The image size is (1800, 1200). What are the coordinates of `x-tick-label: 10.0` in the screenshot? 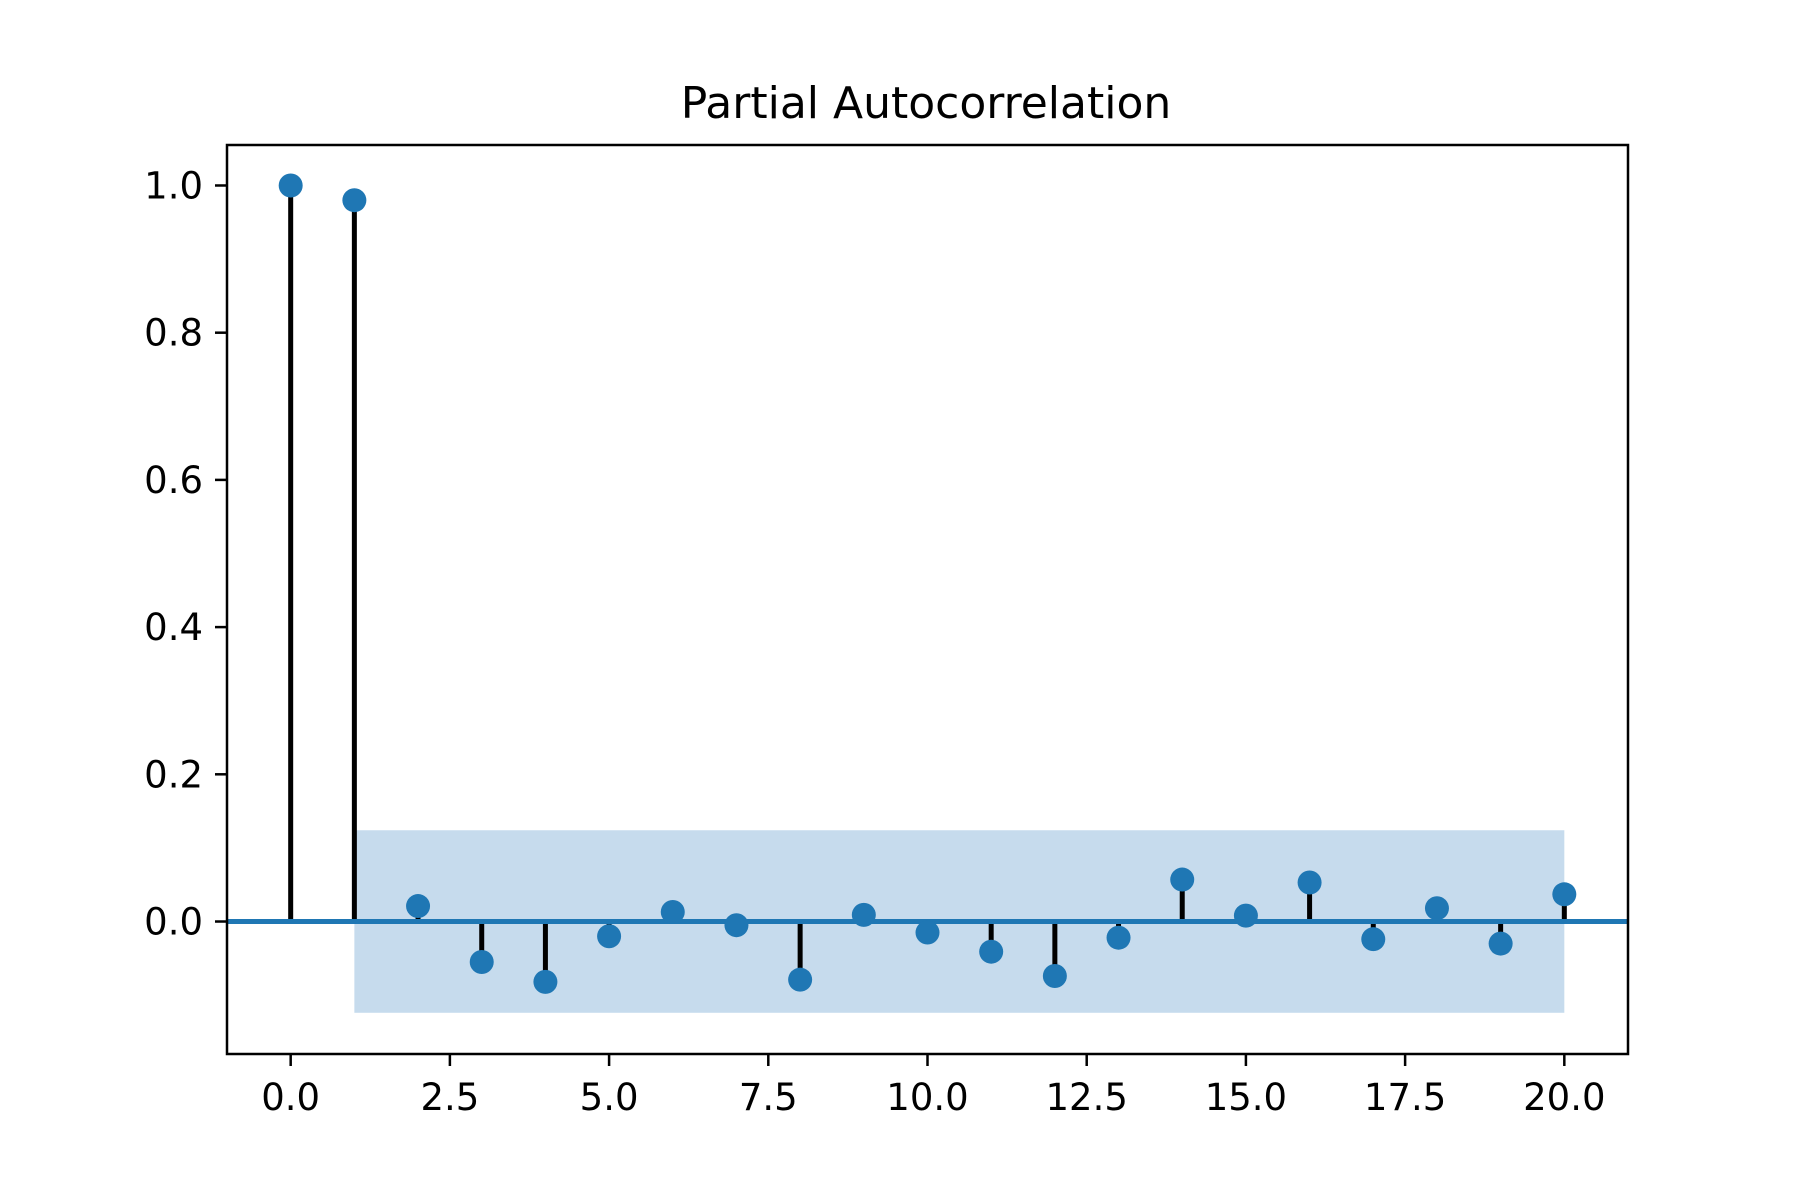 It's located at (927, 1097).